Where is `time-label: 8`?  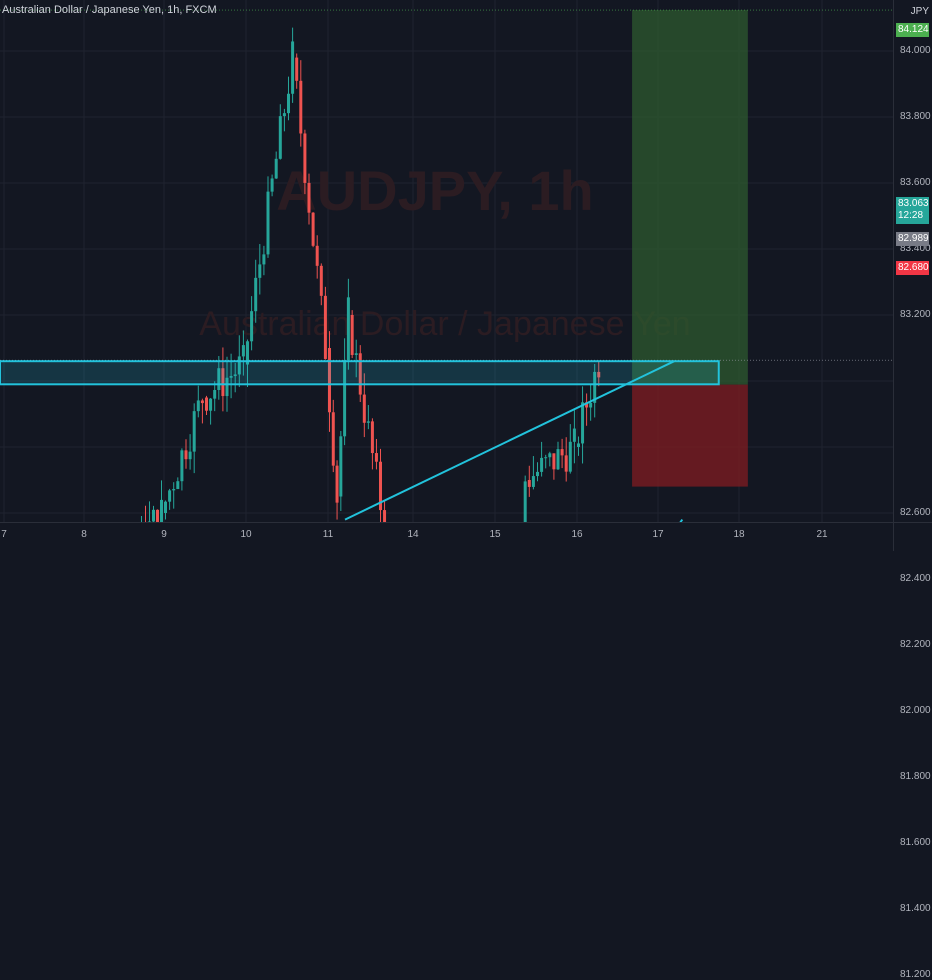
time-label: 8 is located at coordinates (84, 534).